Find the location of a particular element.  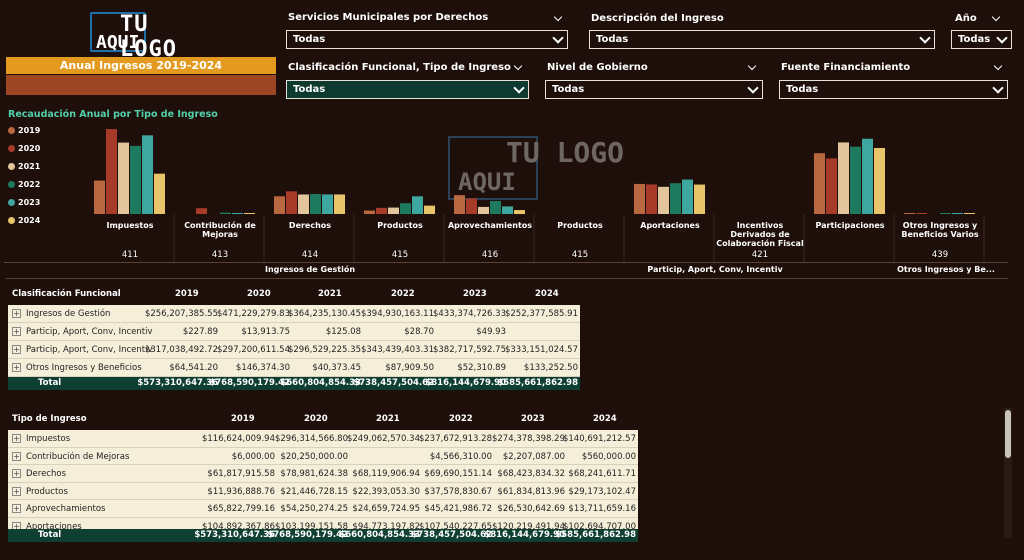

slicer-nivel-dropdown: Todas is located at coordinates (654, 89).